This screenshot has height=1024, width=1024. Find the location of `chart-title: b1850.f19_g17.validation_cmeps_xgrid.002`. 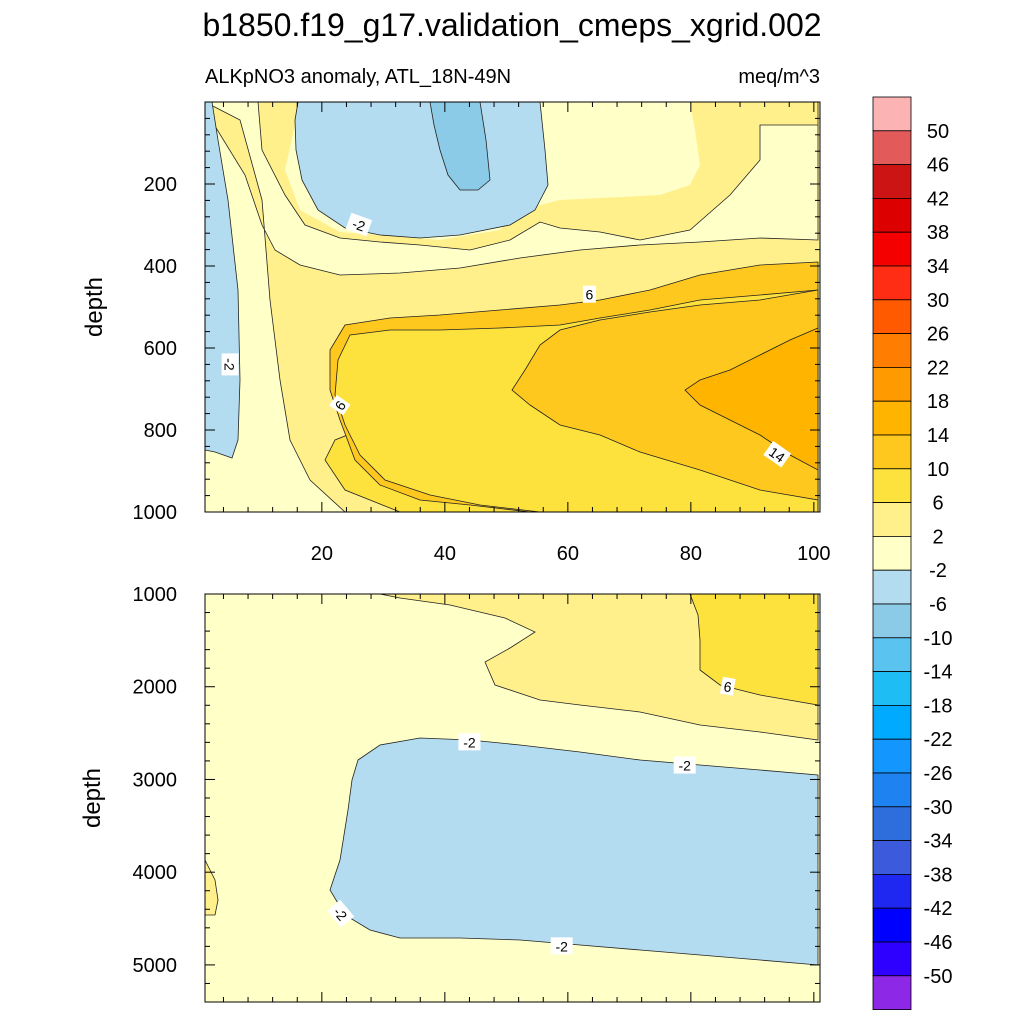

chart-title: b1850.f19_g17.validation_cmeps_xgrid.002 is located at coordinates (511, 25).